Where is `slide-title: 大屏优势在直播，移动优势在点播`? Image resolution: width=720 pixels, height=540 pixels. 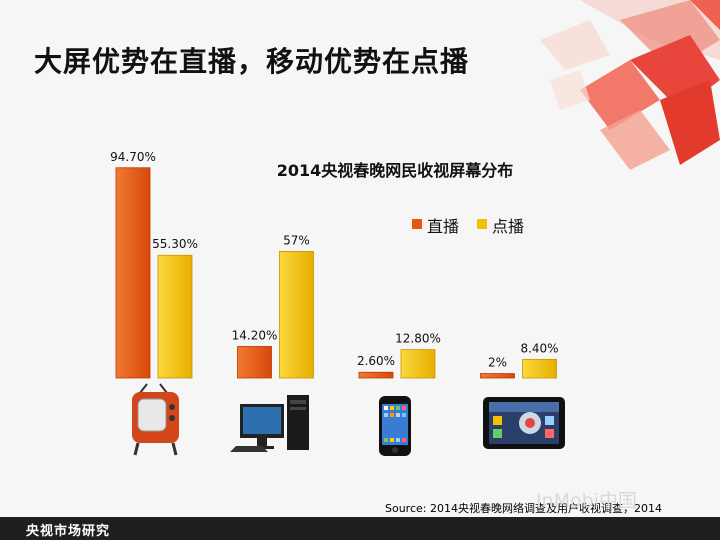
slide-title: 大屏优势在直播，移动优势在点播 is located at coordinates (252, 61).